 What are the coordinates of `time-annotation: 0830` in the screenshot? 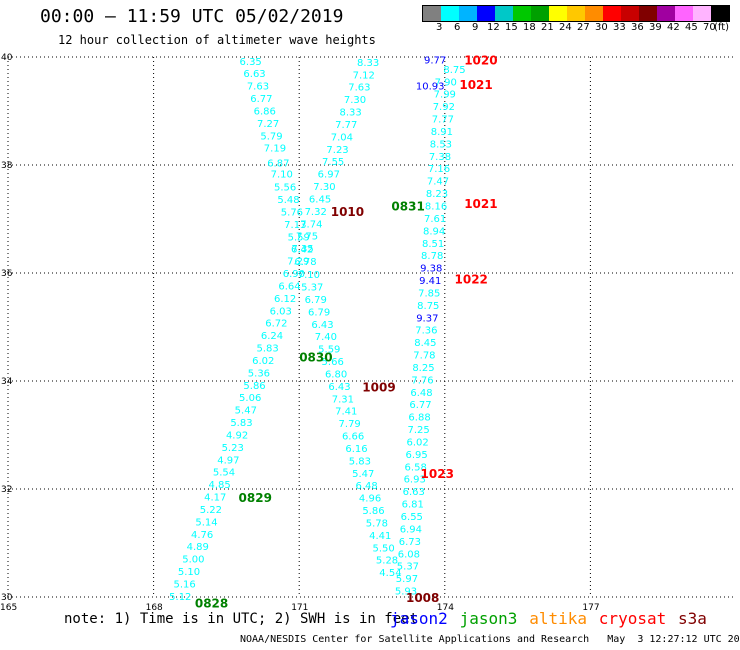 It's located at (315, 358).